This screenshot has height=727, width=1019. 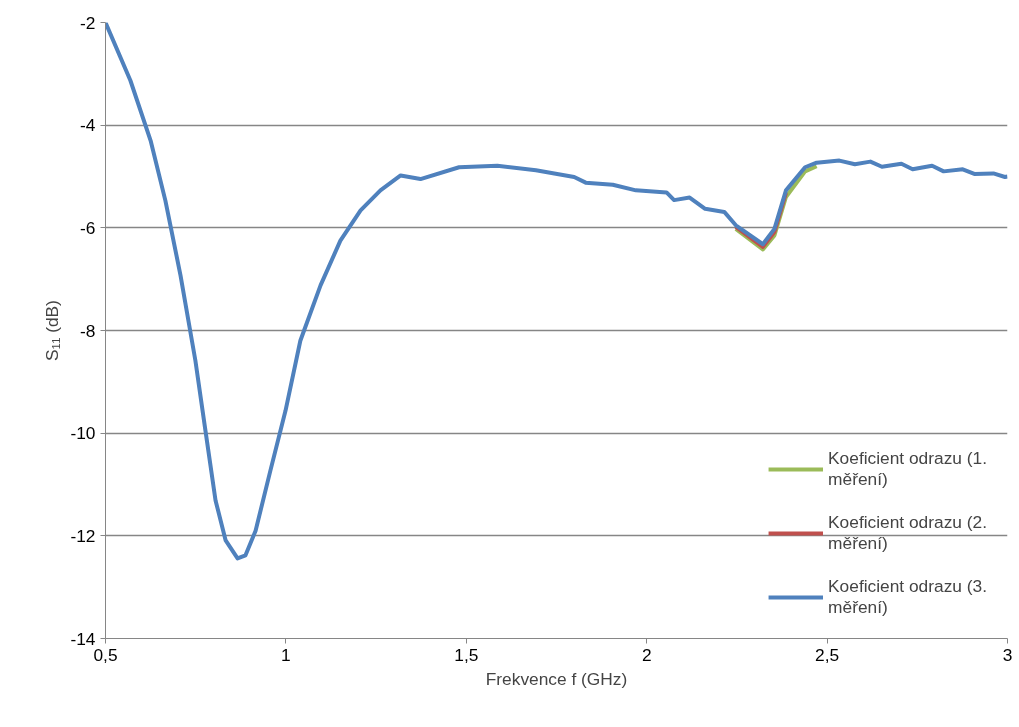 I want to click on y-tick-label: -12, so click(x=83, y=535).